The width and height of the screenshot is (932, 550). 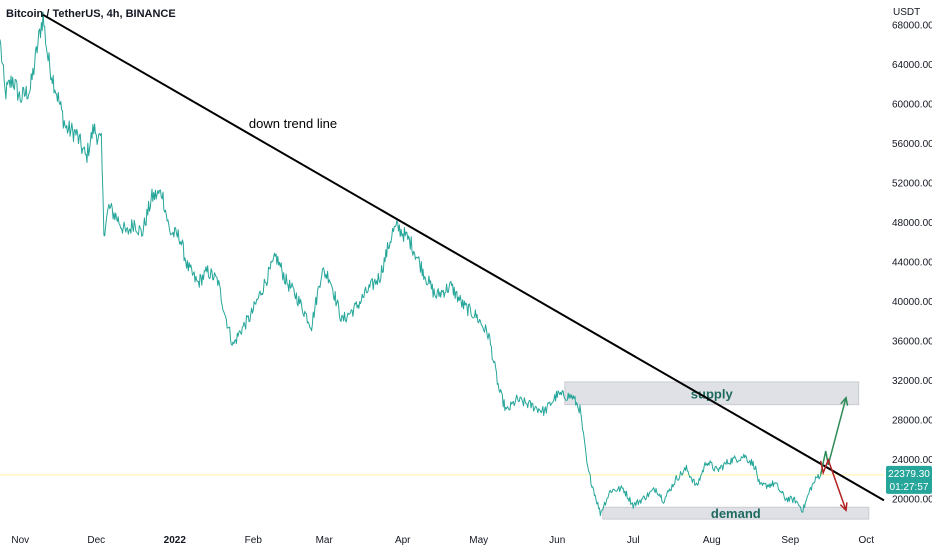 What do you see at coordinates (478, 540) in the screenshot?
I see `x-tick-label: May` at bounding box center [478, 540].